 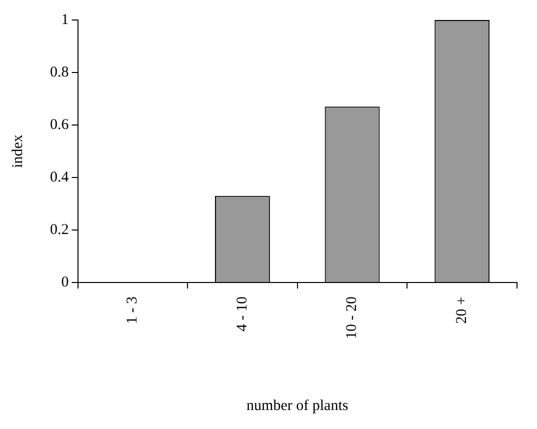 What do you see at coordinates (60, 124) in the screenshot?
I see `y-tick-label: 0.6` at bounding box center [60, 124].